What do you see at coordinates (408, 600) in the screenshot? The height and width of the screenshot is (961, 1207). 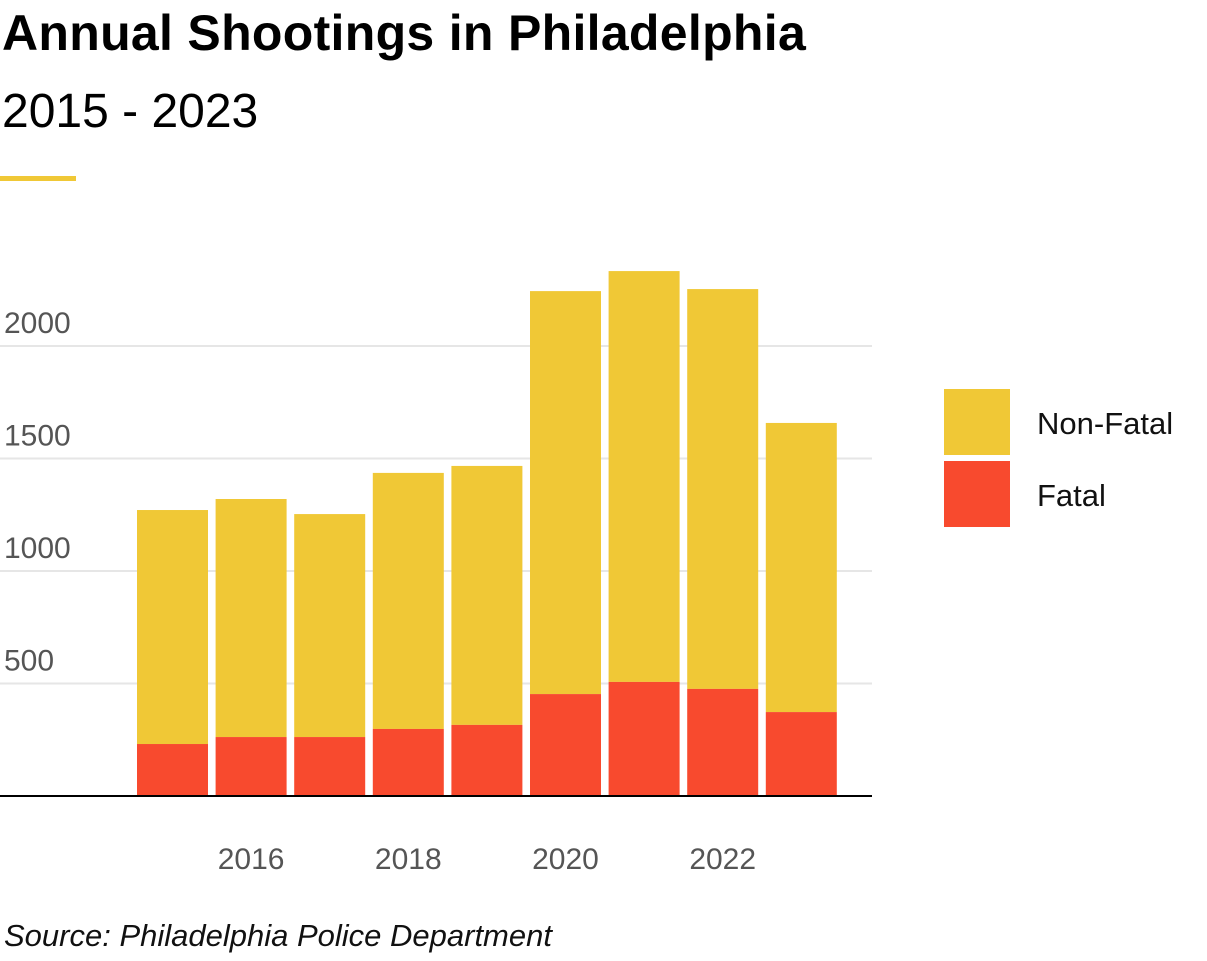 I see `bar-non-fatal-2018` at bounding box center [408, 600].